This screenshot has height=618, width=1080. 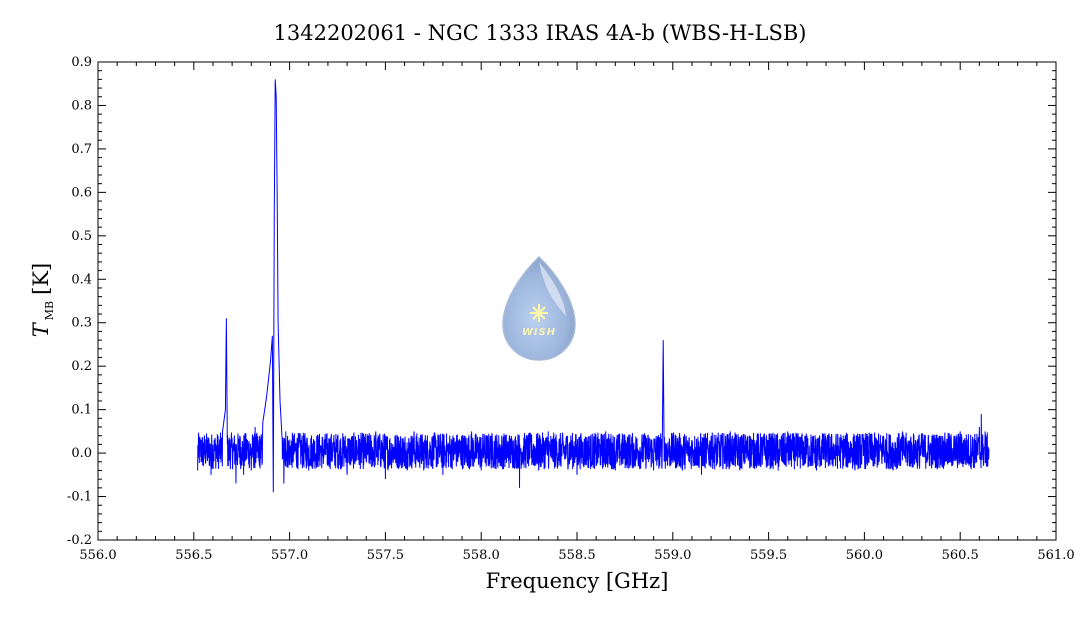 What do you see at coordinates (481, 555) in the screenshot?
I see `x-tick-label: 558.0` at bounding box center [481, 555].